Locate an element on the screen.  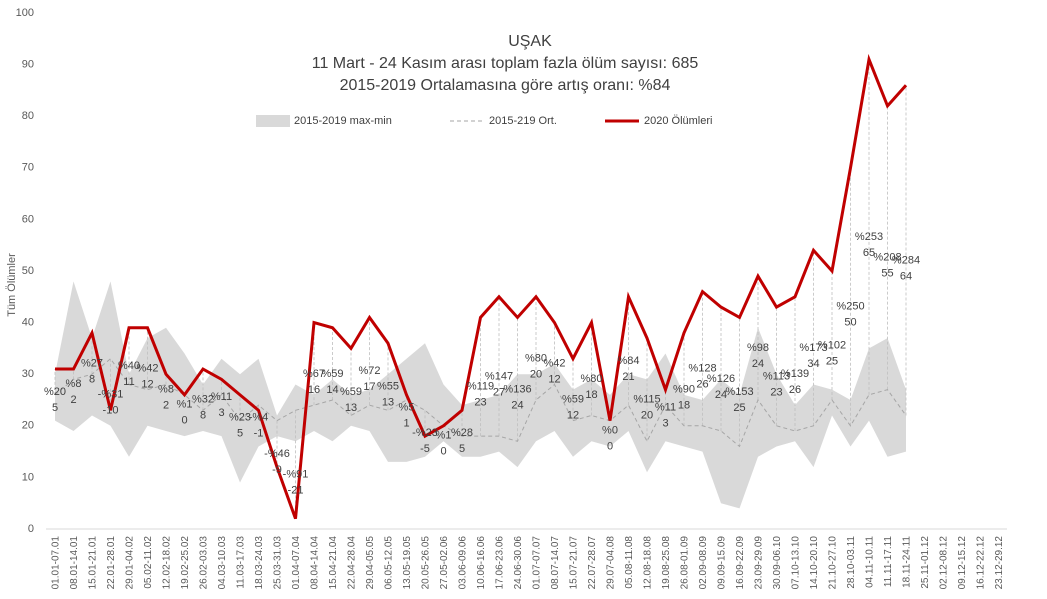
x-tick-label: 29.04-05.05 is located at coordinates (370, 563).